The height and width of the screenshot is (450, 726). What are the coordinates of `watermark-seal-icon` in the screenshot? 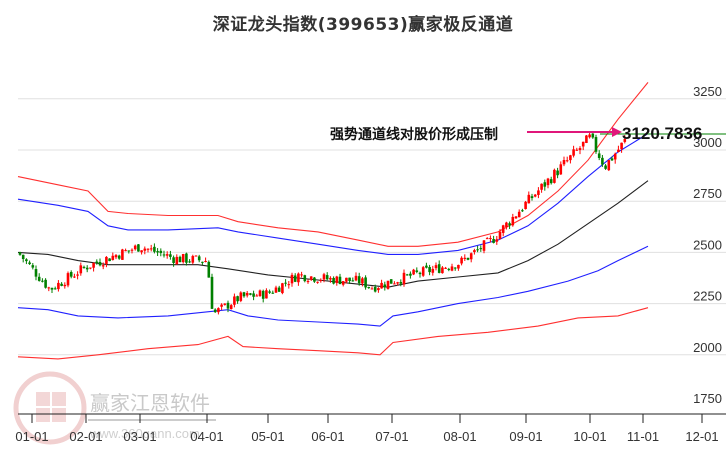 It's located at (50, 408).